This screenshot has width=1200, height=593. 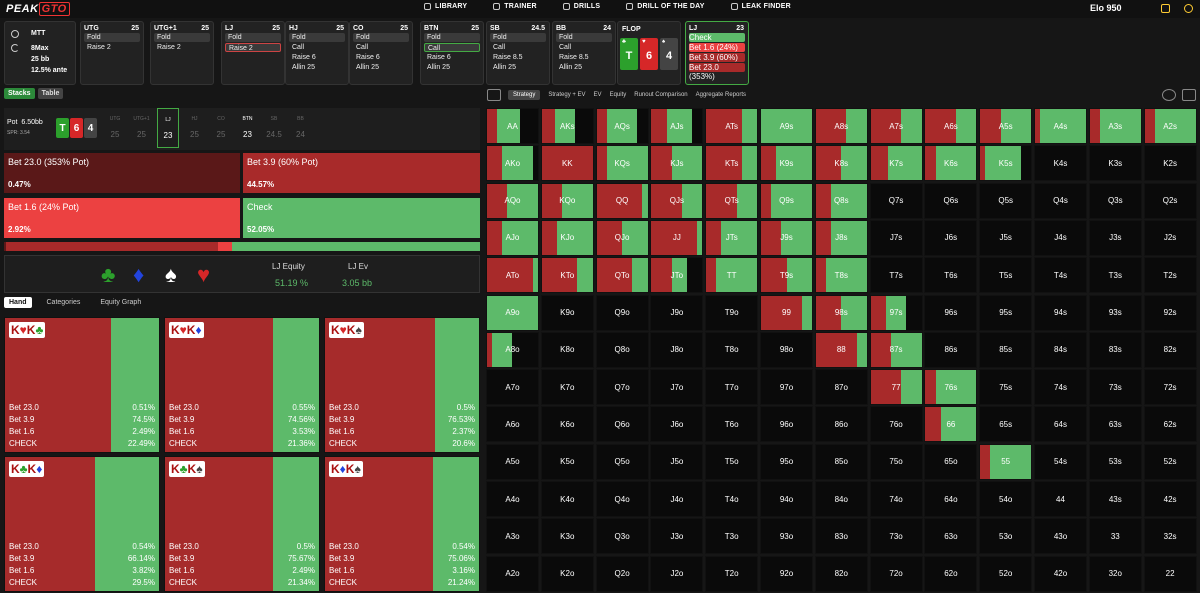 What do you see at coordinates (512, 237) in the screenshot?
I see `range-cell: AJo` at bounding box center [512, 237].